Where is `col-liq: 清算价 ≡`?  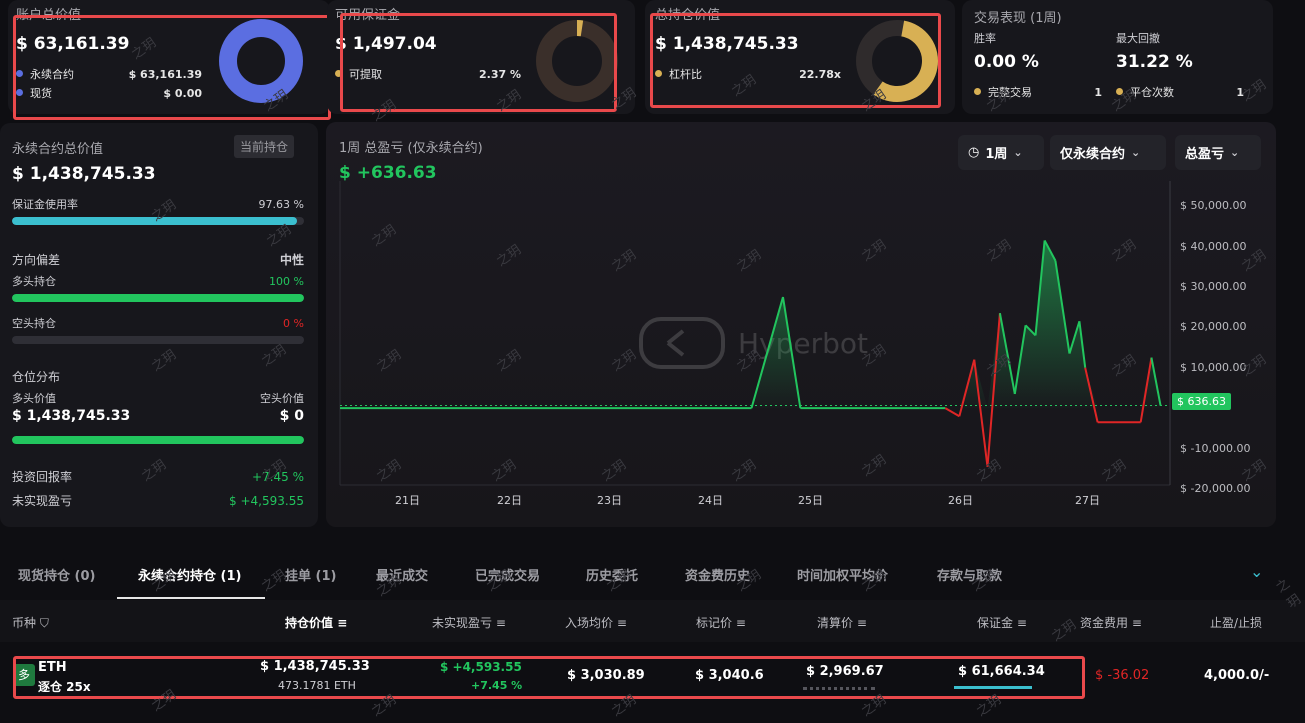 col-liq: 清算价 ≡ is located at coordinates (842, 622).